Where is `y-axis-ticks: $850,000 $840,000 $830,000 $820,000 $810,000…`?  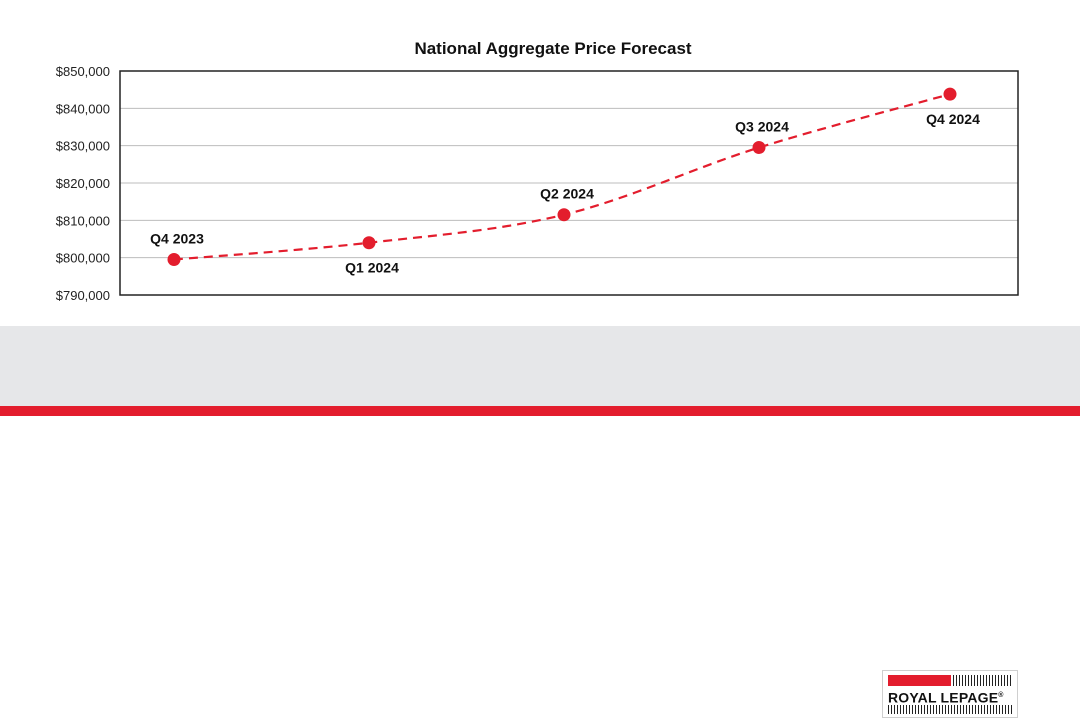 y-axis-ticks: $850,000 $840,000 $830,000 $820,000 $810,000… is located at coordinates (83, 183).